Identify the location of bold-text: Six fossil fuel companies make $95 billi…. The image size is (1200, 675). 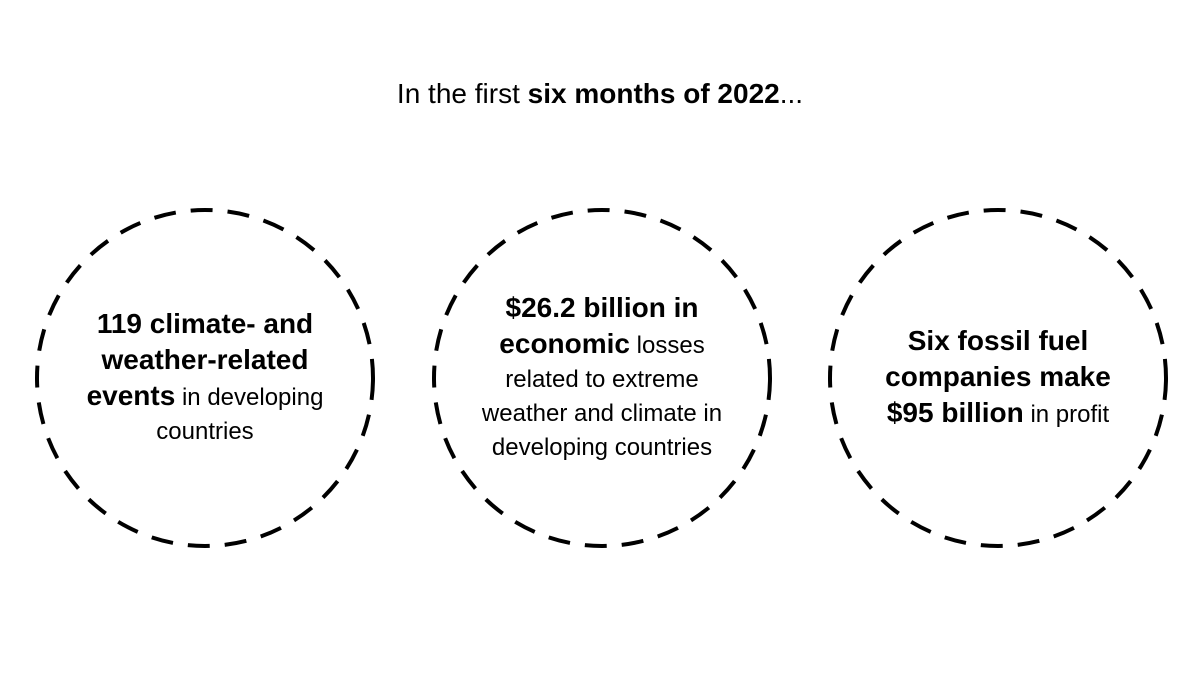
(998, 376).